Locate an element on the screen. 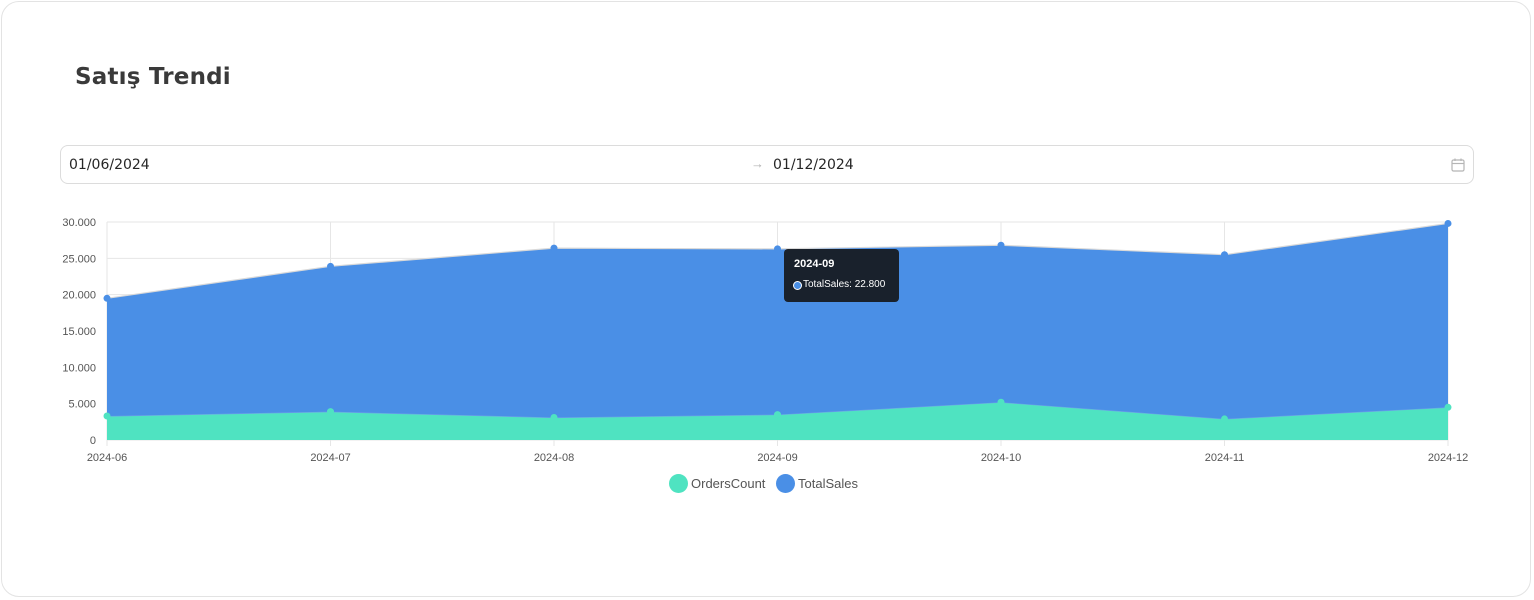 The height and width of the screenshot is (600, 1534). tooltip-title: 2024-09 is located at coordinates (814, 264).